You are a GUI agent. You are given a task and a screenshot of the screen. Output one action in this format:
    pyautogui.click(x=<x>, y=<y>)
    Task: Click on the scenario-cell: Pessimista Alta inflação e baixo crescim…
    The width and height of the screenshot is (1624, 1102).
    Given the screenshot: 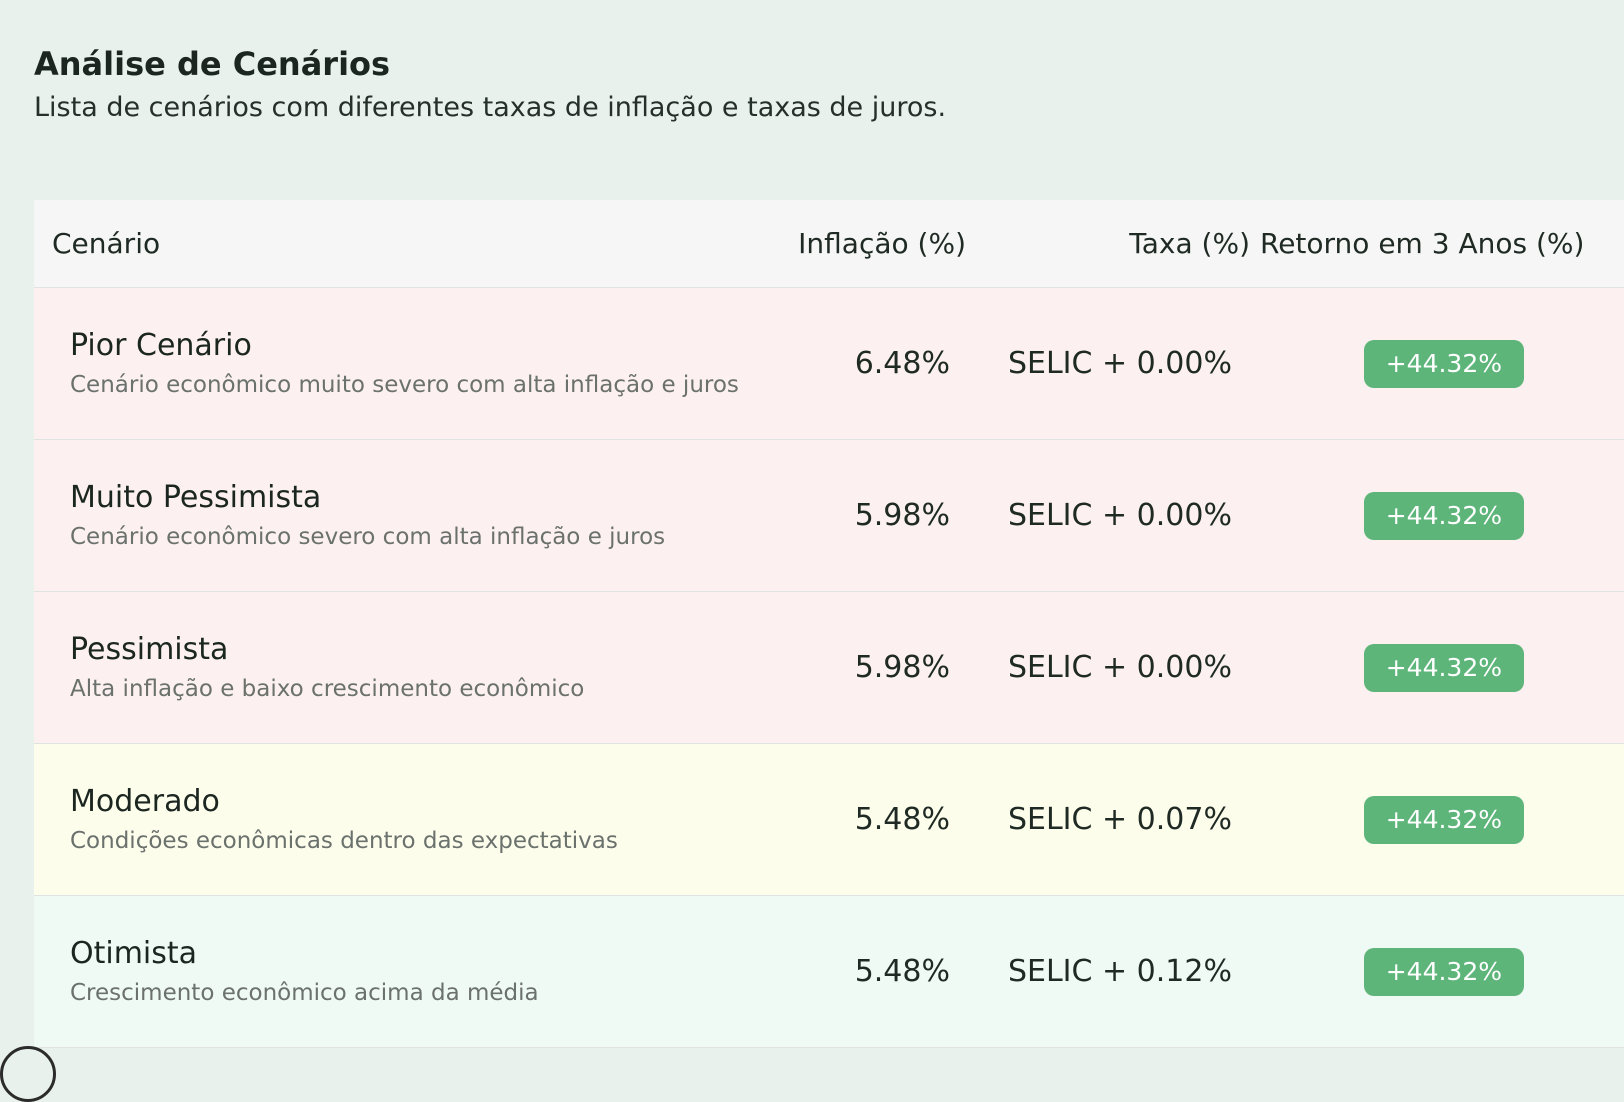 What is the action you would take?
    pyautogui.click(x=384, y=668)
    